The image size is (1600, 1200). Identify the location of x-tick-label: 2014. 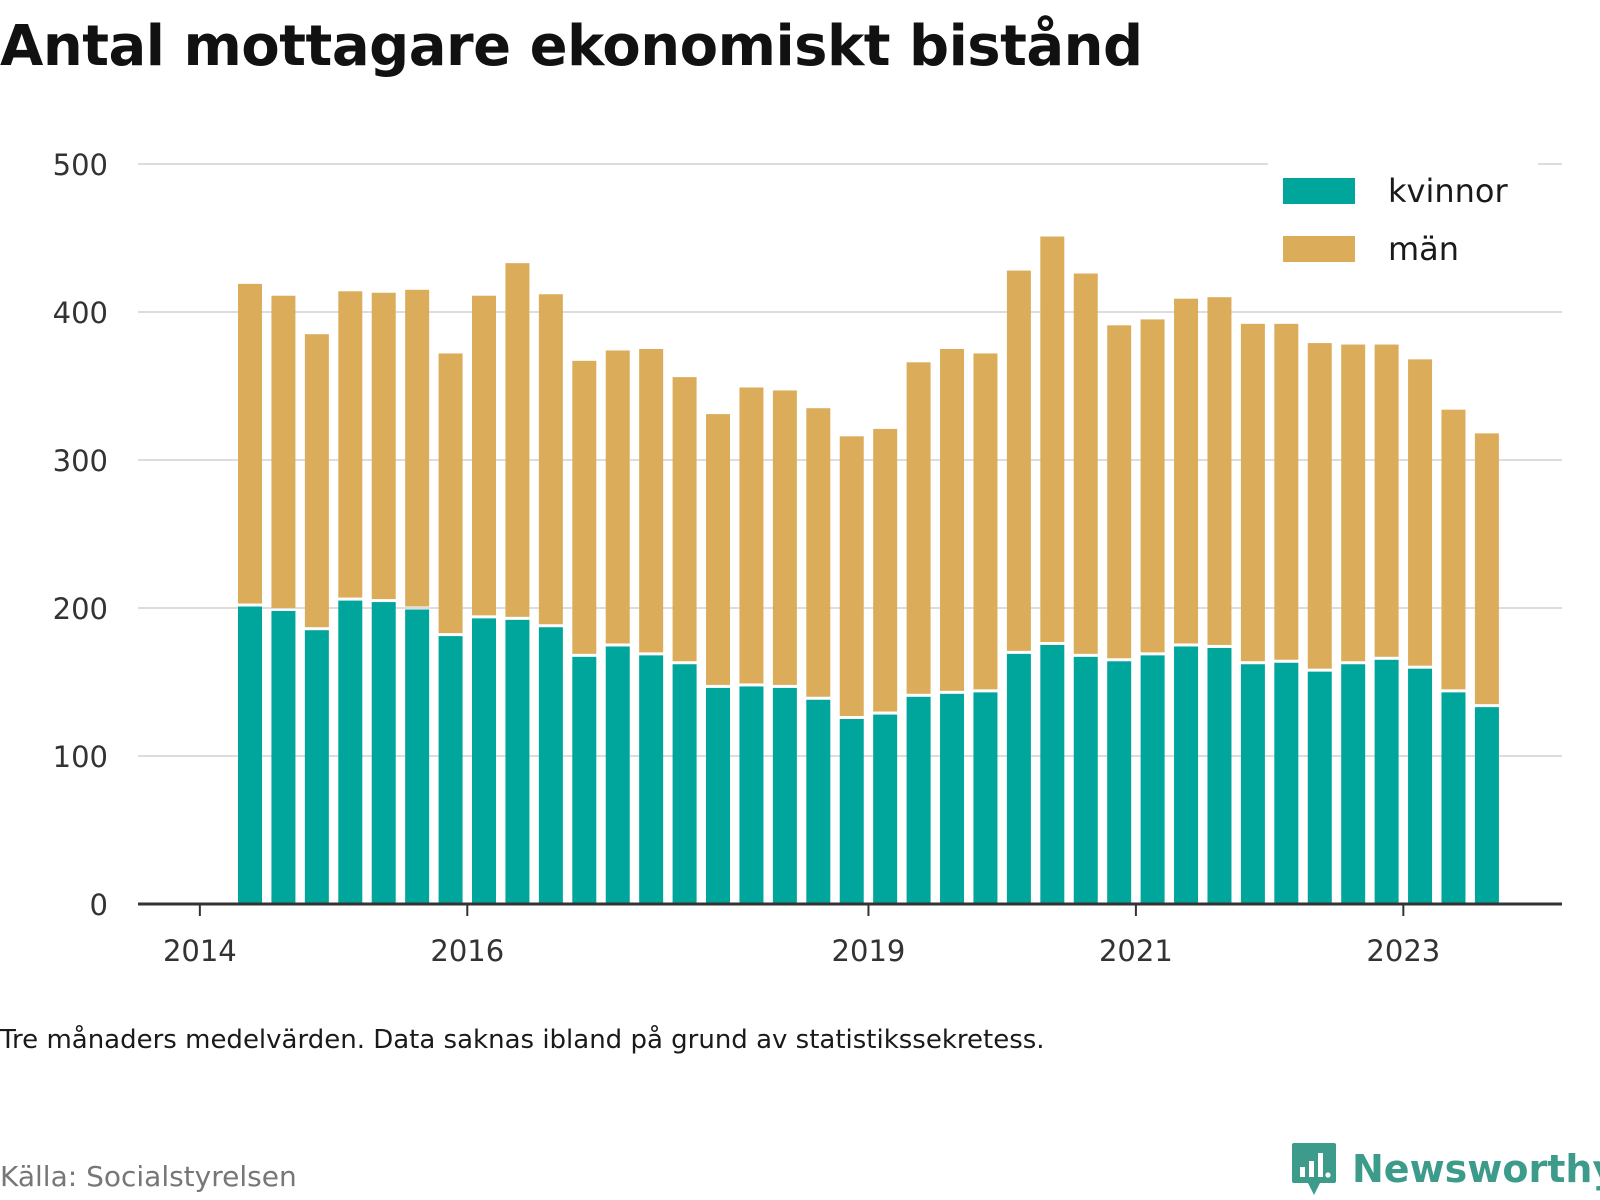
(200, 951).